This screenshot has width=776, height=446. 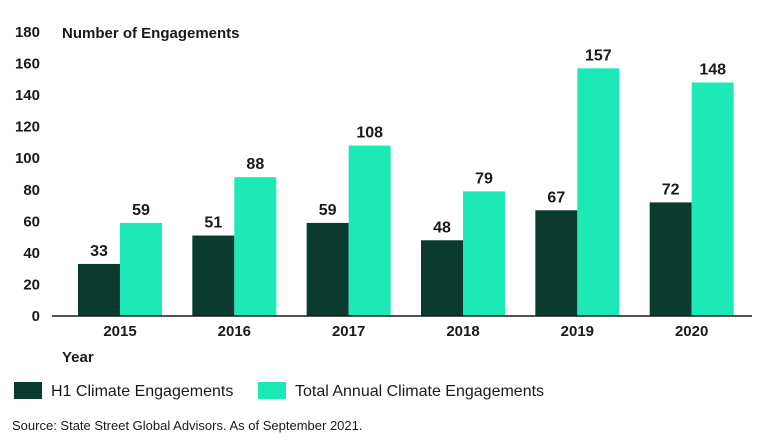 What do you see at coordinates (36, 316) in the screenshot?
I see `y-tick-label: 0` at bounding box center [36, 316].